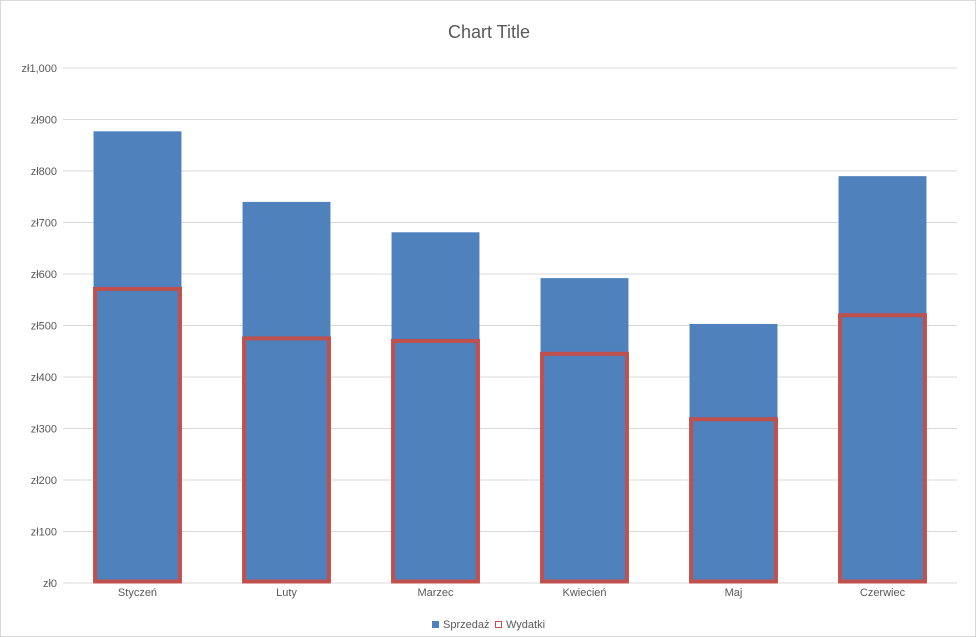  I want to click on legend-label: Sprzedaż, so click(466, 625).